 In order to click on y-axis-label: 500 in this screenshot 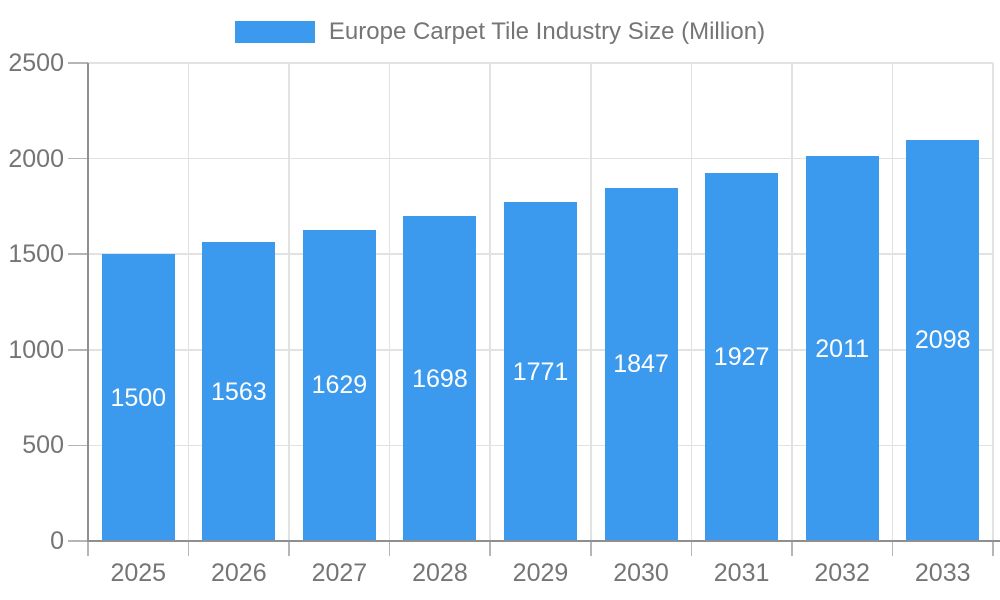, I will do `click(43, 445)`.